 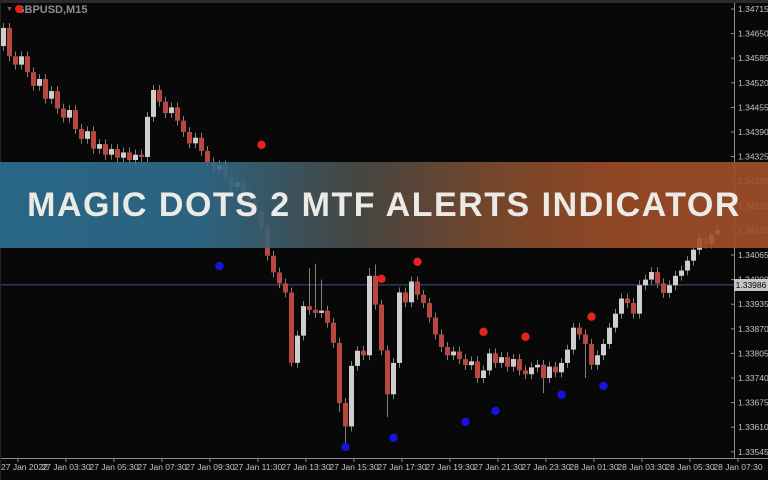 I want to click on price-axis-label: 1.34520, so click(x=753, y=83).